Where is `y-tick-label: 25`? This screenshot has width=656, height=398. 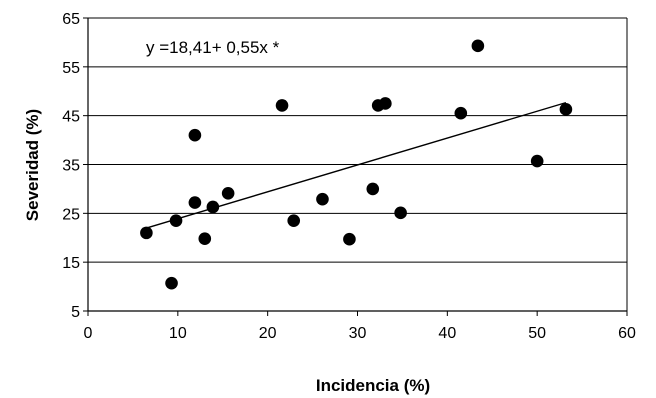
y-tick-label: 25 is located at coordinates (71, 214).